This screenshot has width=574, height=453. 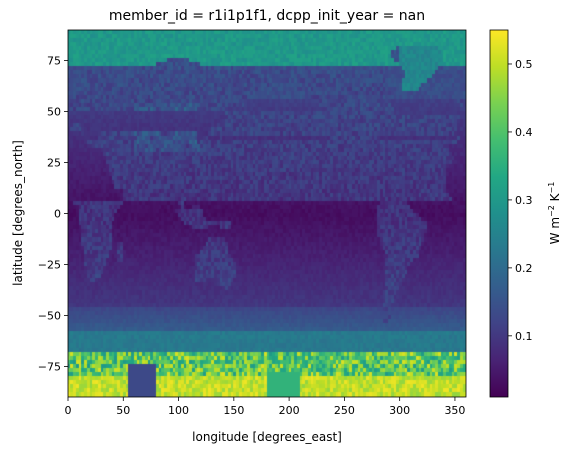 I want to click on colorbar-label-exp2: −1, so click(x=551, y=188).